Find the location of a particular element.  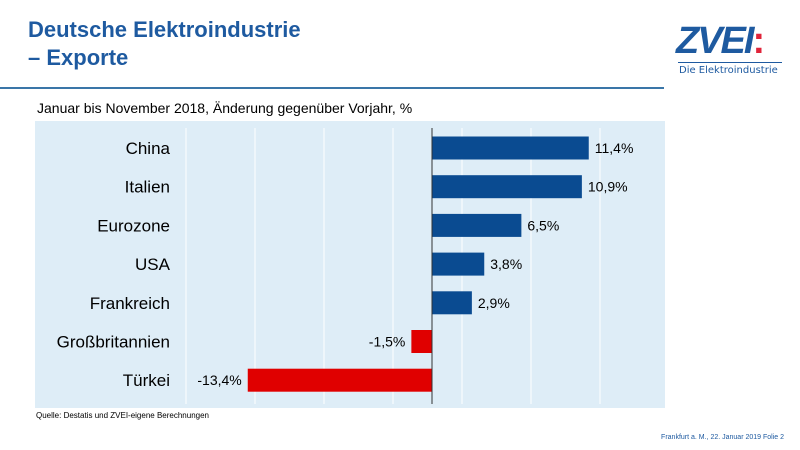

footer: Frankfurt a. M., 22. Januar 2019 Folie 2 is located at coordinates (722, 437).